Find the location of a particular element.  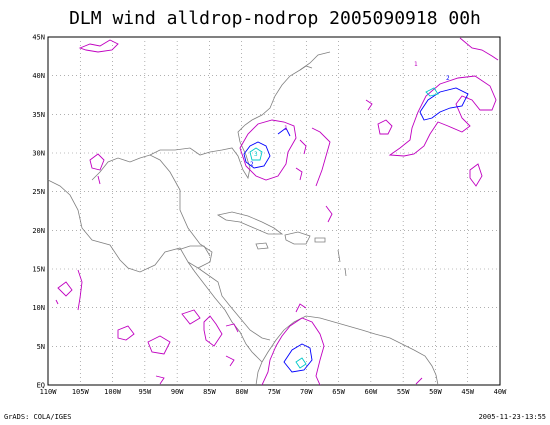

longitude-label: 70W is located at coordinates (306, 392).